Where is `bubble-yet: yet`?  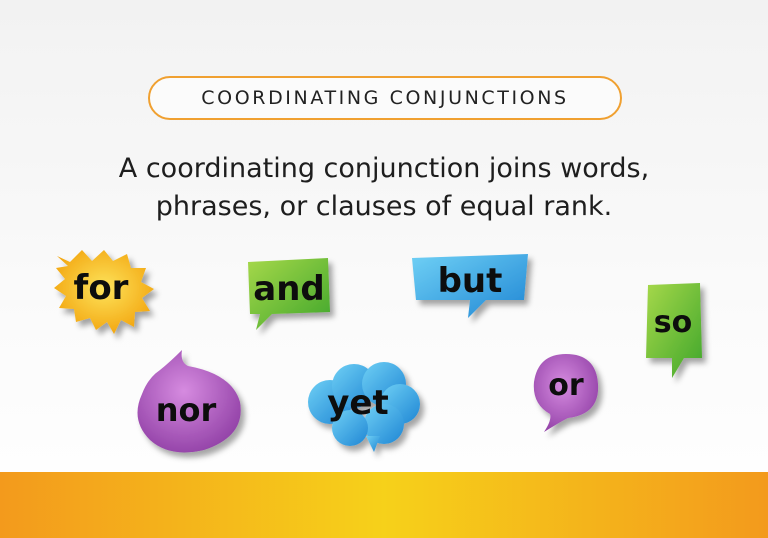
bubble-yet: yet is located at coordinates (364, 407).